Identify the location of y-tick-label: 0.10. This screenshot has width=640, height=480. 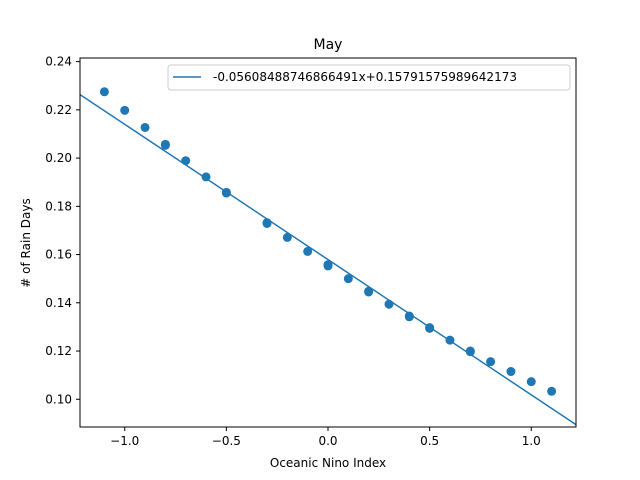
(58, 399).